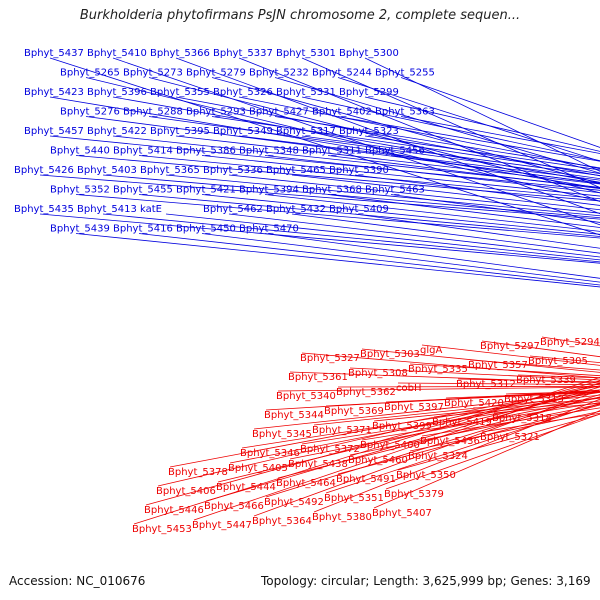 This screenshot has width=600, height=600. I want to click on reverse-gene-label: Bphyt_5464, so click(306, 483).